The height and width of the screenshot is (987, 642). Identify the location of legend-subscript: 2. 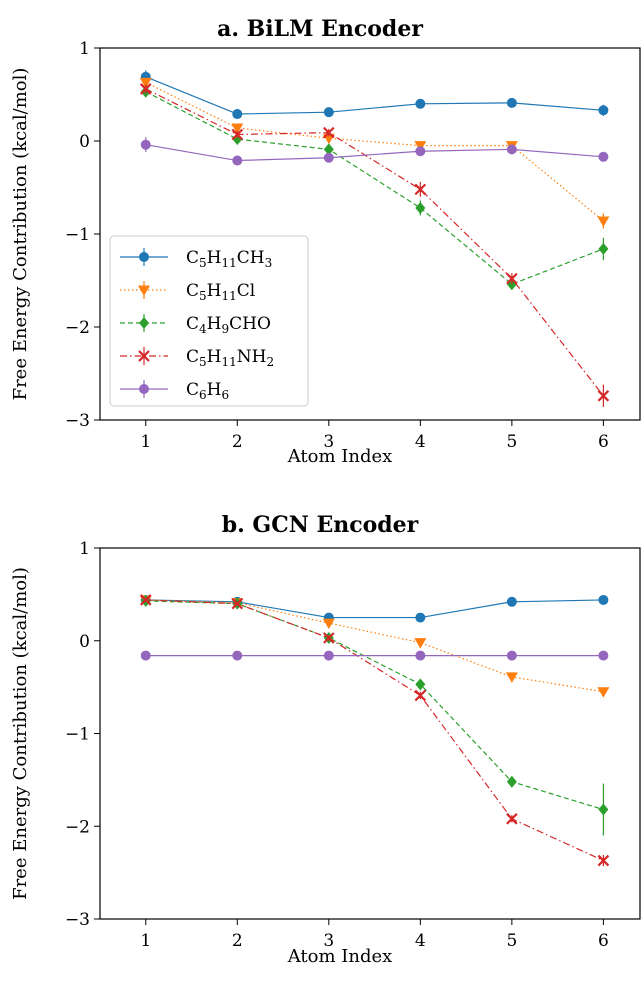
(270, 362).